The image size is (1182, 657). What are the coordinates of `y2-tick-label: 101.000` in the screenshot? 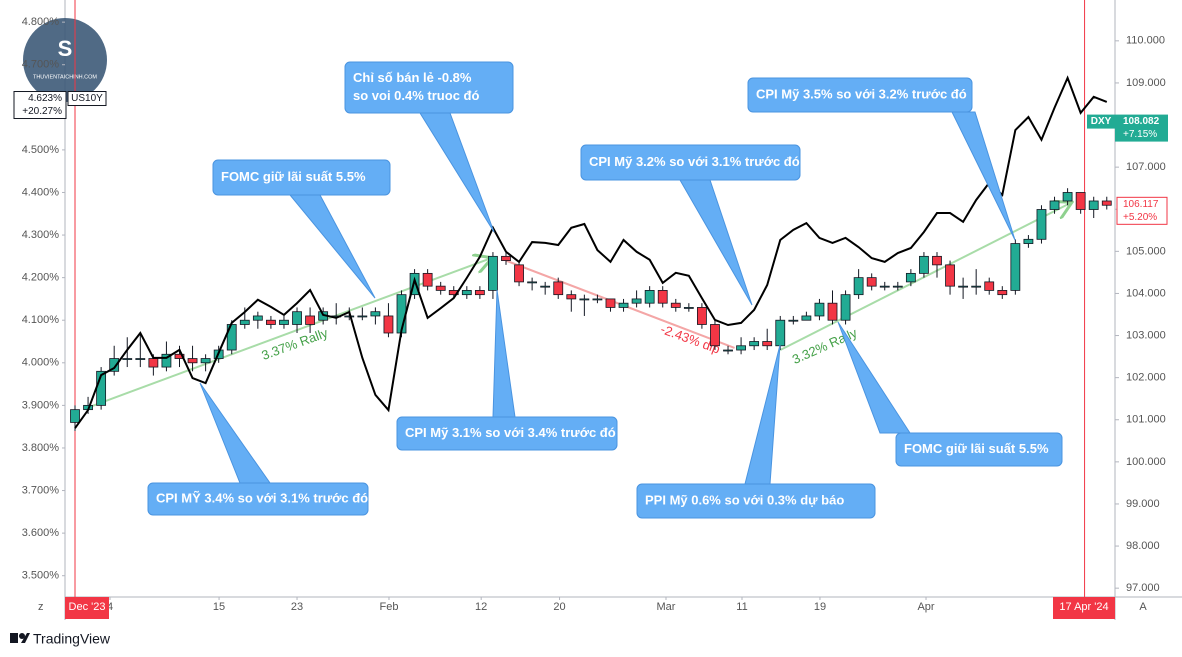 It's located at (1146, 420).